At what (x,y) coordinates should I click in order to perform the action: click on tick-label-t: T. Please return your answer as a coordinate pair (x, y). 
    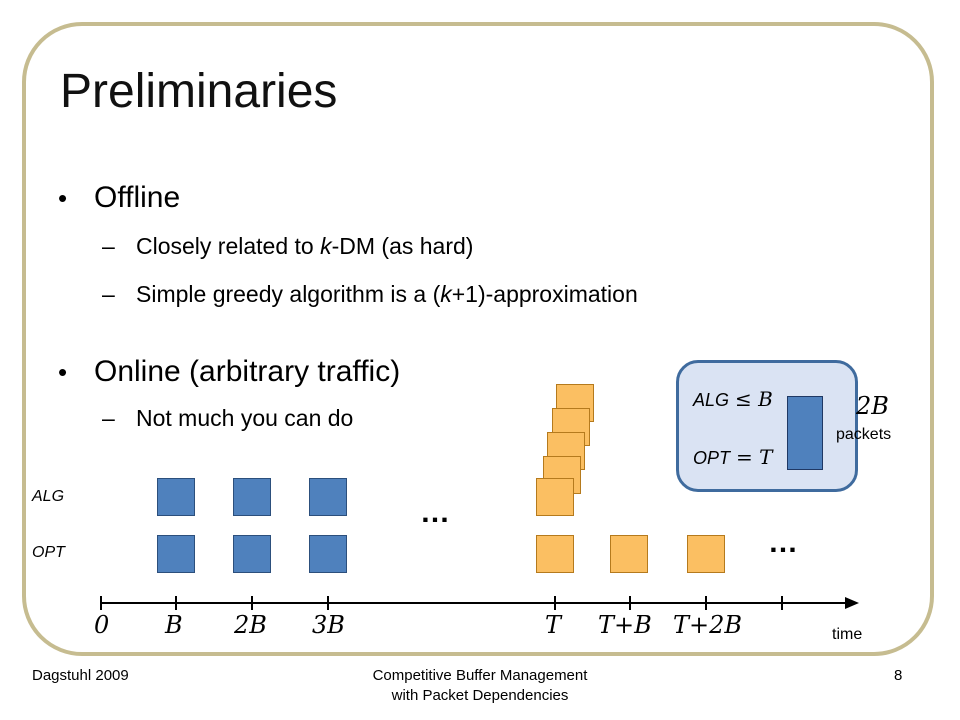
    Looking at the image, I should click on (553, 625).